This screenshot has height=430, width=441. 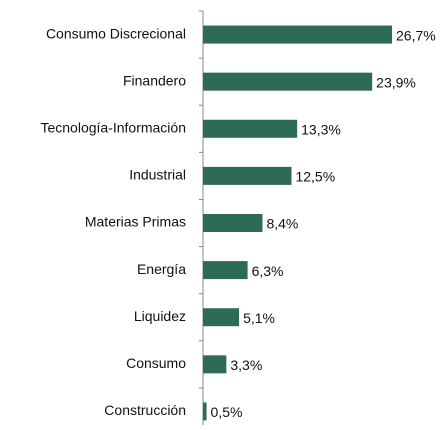 What do you see at coordinates (227, 412) in the screenshot?
I see `data-label: 0,5%` at bounding box center [227, 412].